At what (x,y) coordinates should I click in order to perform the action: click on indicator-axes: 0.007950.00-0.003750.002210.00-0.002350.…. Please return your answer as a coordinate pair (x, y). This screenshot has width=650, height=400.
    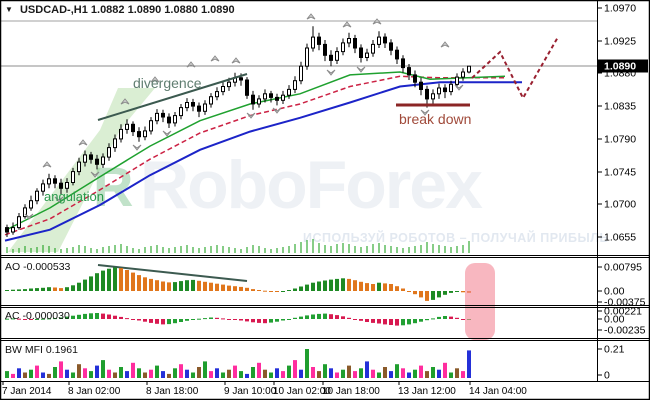
    Looking at the image, I should click on (621, 322).